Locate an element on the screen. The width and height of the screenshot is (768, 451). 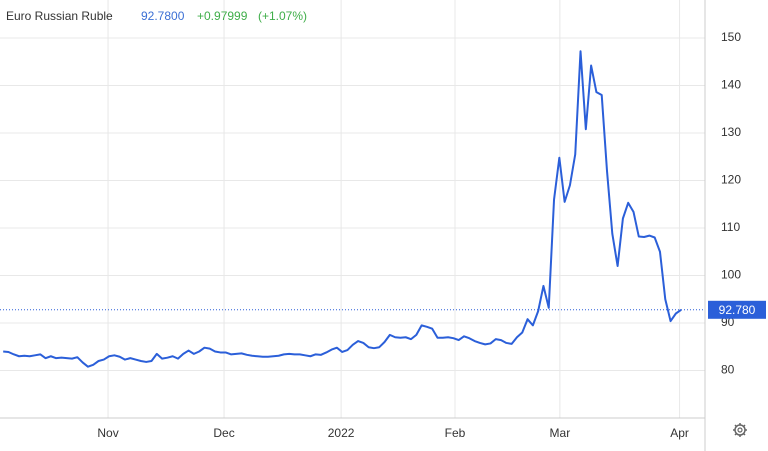
y-tick-label: 140 is located at coordinates (731, 85).